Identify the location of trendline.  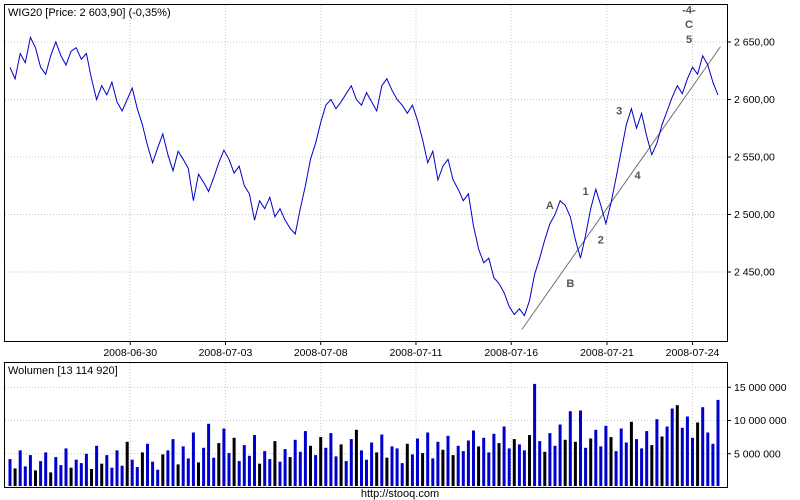
(621, 188).